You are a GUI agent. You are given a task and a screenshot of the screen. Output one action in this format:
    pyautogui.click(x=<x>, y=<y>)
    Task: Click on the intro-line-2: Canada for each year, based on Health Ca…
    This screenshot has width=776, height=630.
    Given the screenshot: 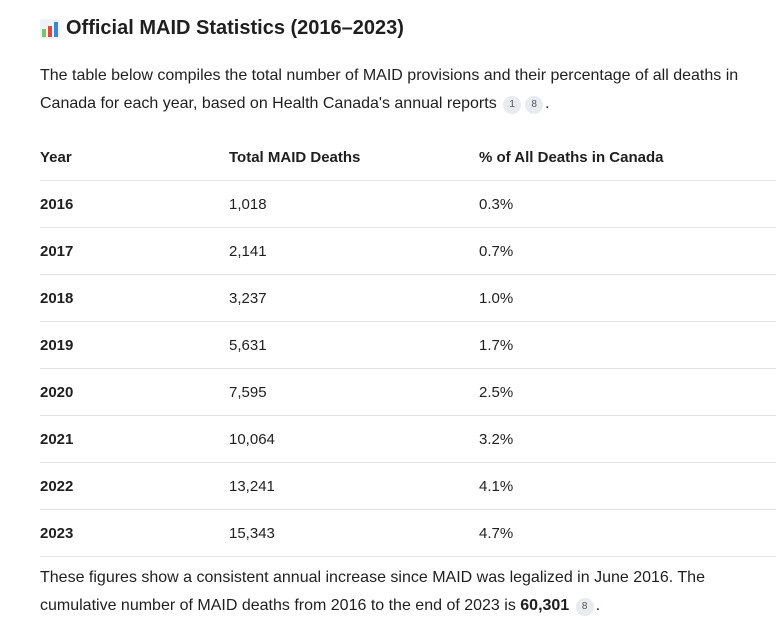 What is the action you would take?
    pyautogui.click(x=268, y=103)
    